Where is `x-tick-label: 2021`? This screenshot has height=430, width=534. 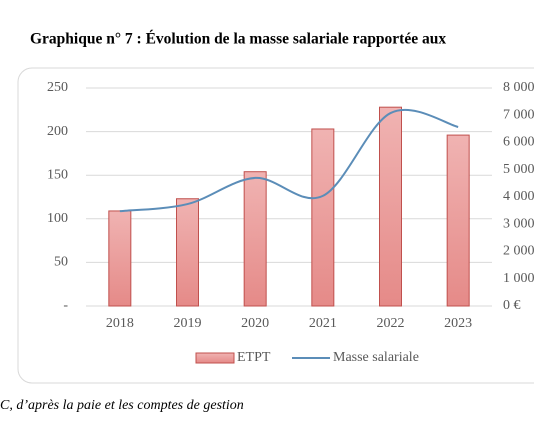 x-tick-label: 2021 is located at coordinates (323, 323).